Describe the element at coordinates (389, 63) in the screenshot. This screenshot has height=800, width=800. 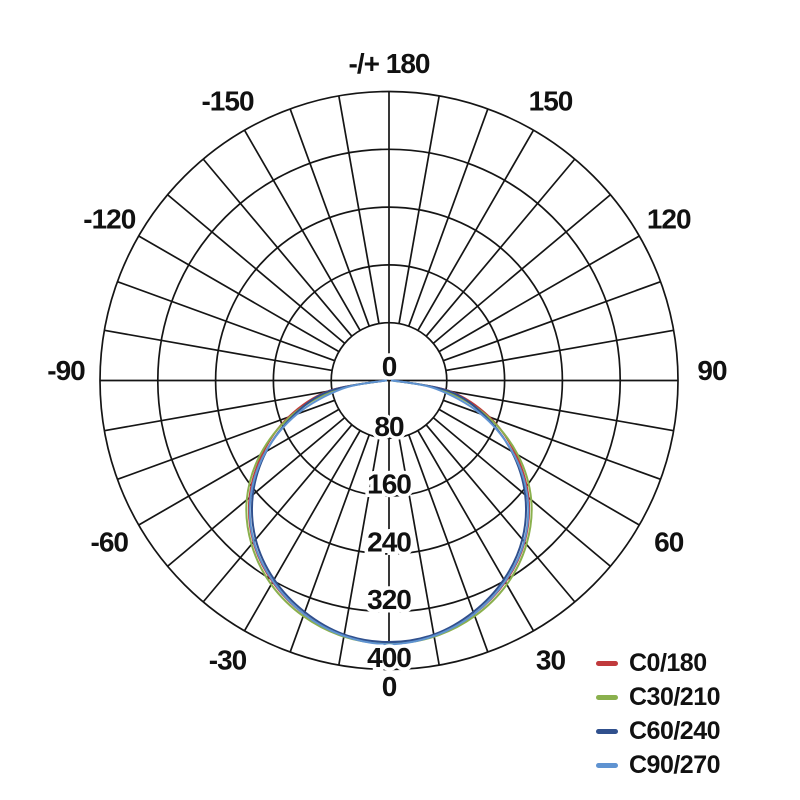
I see `angle-tick-label: -/+ 180` at that location.